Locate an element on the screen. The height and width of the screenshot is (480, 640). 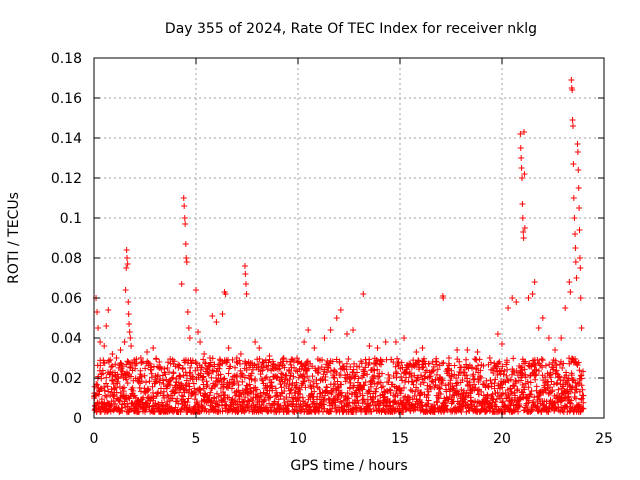
y-tick-label: 0.1 is located at coordinates (71, 219).